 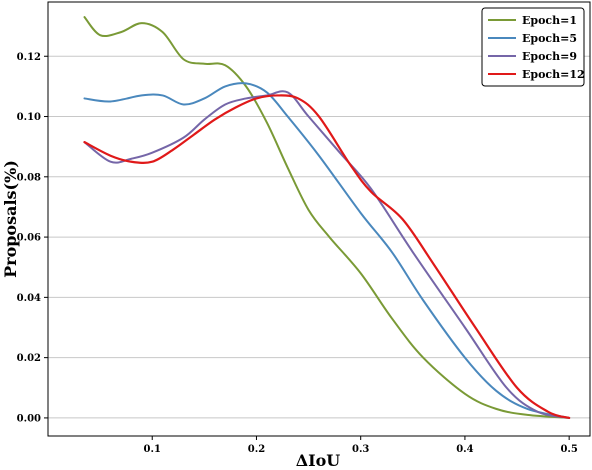 I want to click on x-tick-label: 0.4, so click(x=464, y=449).